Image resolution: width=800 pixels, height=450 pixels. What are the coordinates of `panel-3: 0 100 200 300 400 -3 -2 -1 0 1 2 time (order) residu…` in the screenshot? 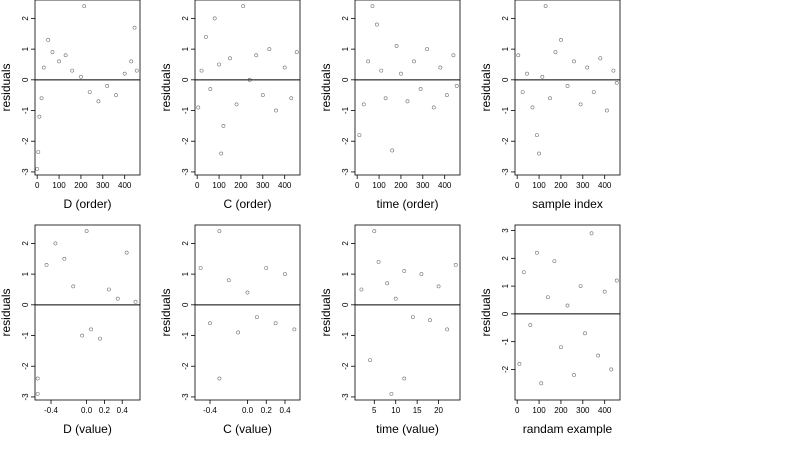 It's located at (390, 105).